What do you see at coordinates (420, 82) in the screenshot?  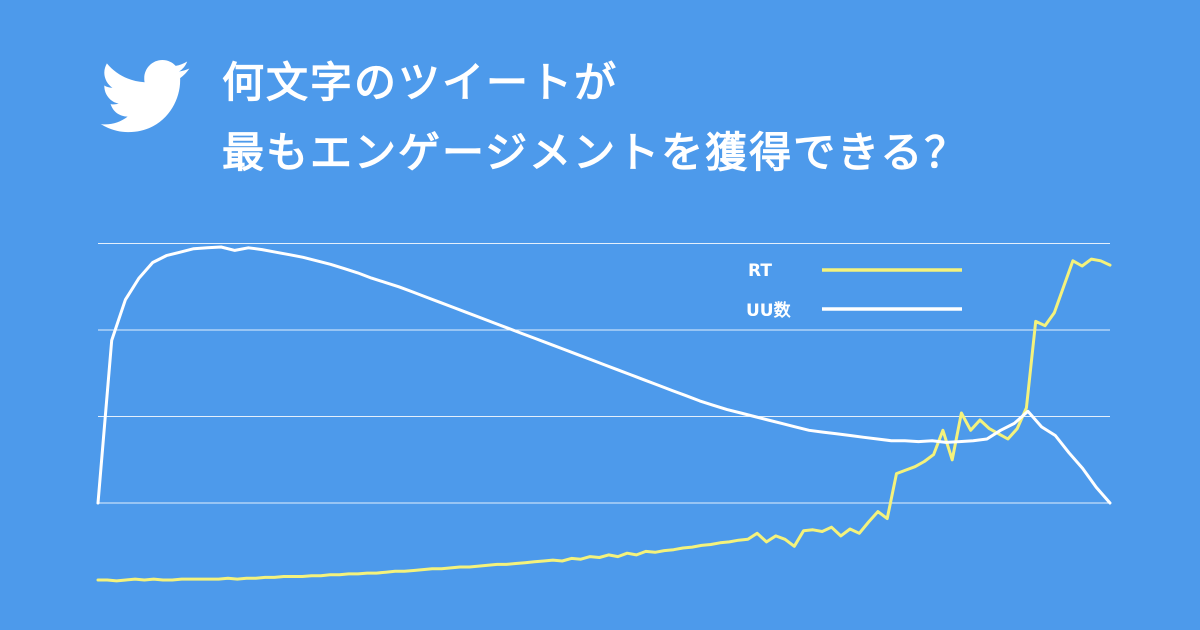 I see `title-line-1: 何文字のツイートが` at bounding box center [420, 82].